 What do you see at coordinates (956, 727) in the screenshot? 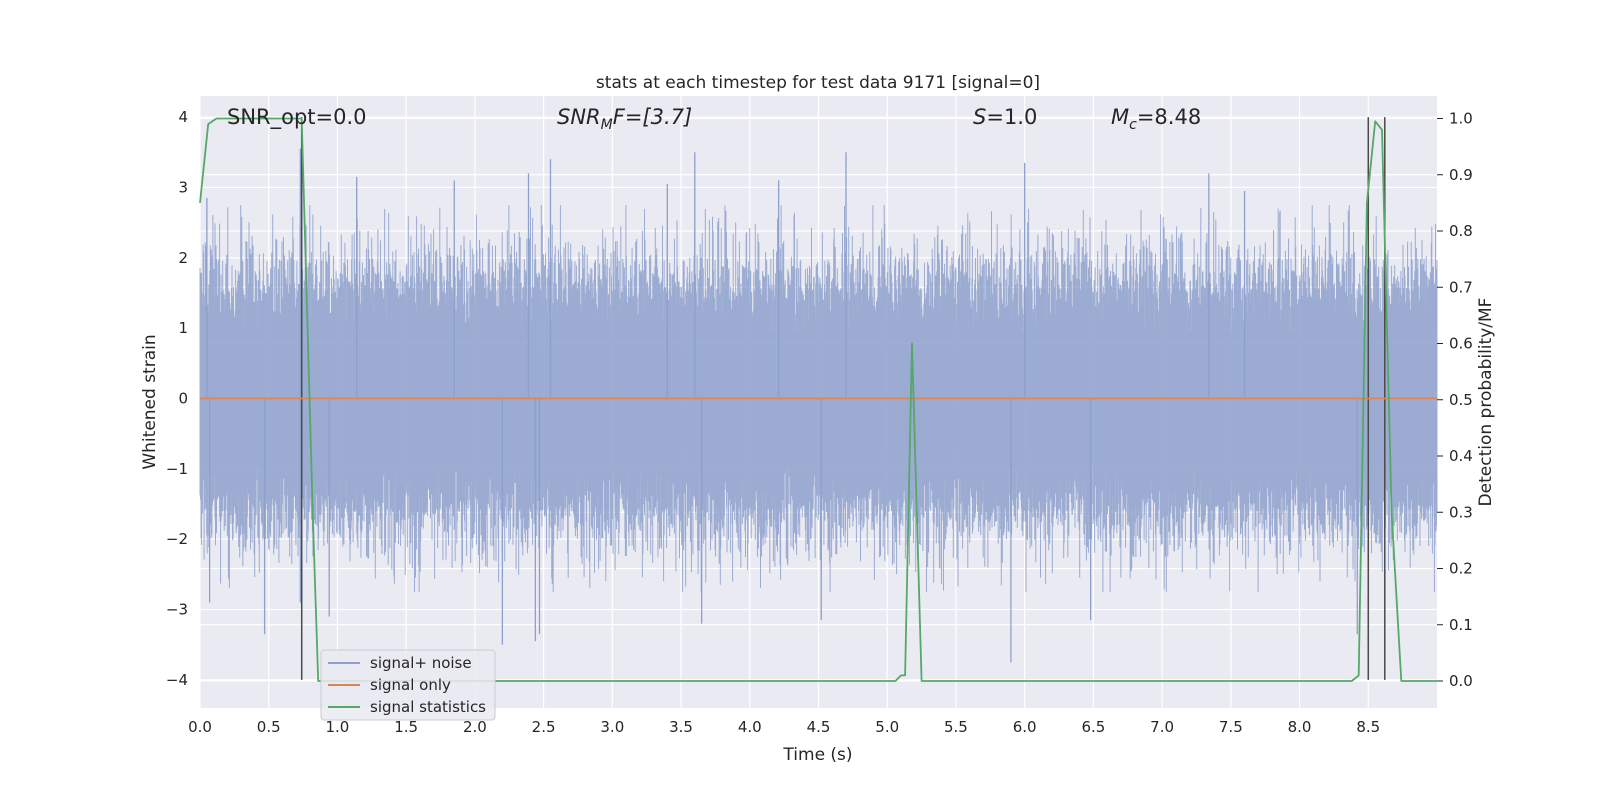
I see `x-tick-label: 5.5` at bounding box center [956, 727].